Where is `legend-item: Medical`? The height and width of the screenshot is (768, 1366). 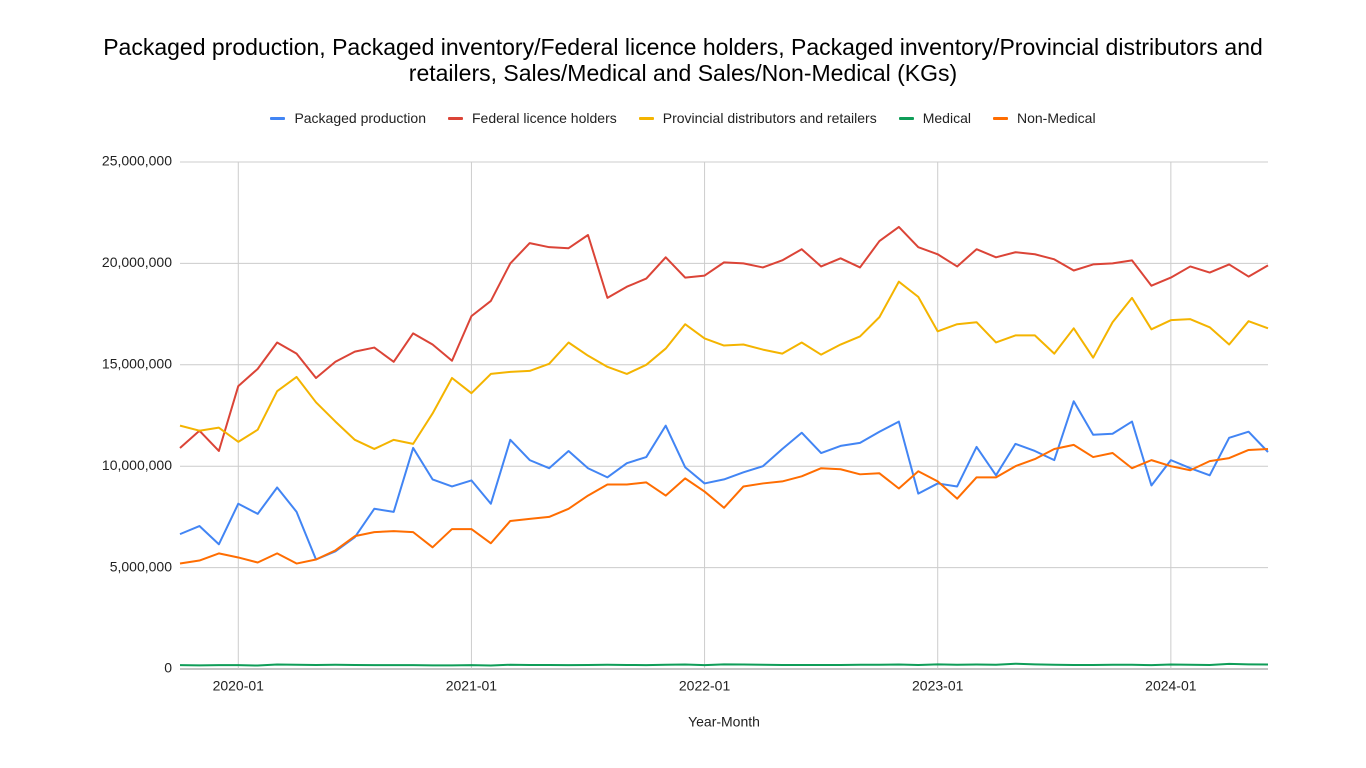
legend-item: Medical is located at coordinates (934, 118).